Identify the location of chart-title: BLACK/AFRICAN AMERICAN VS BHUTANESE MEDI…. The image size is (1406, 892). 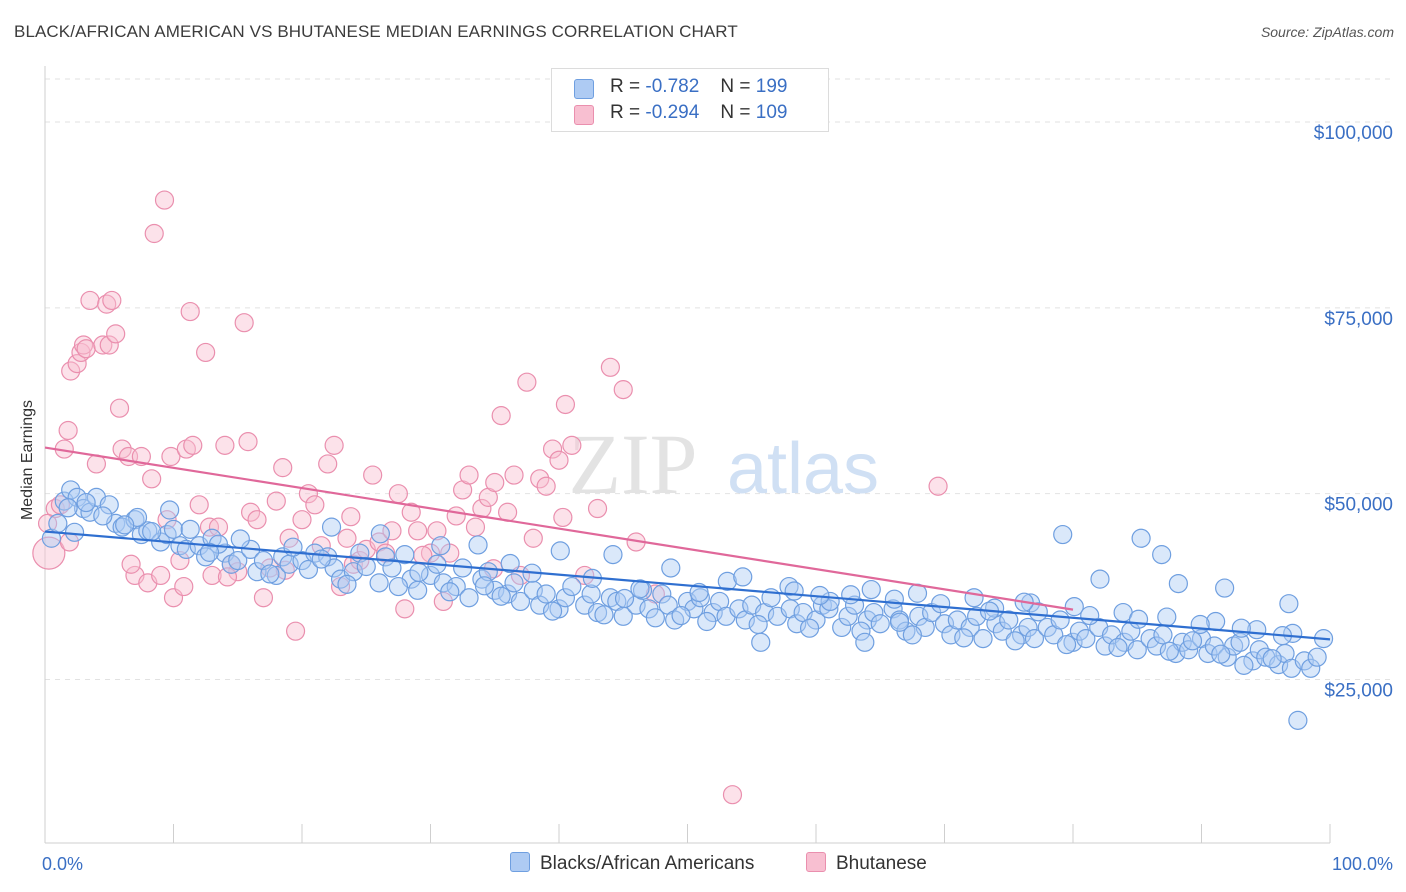
(376, 31).